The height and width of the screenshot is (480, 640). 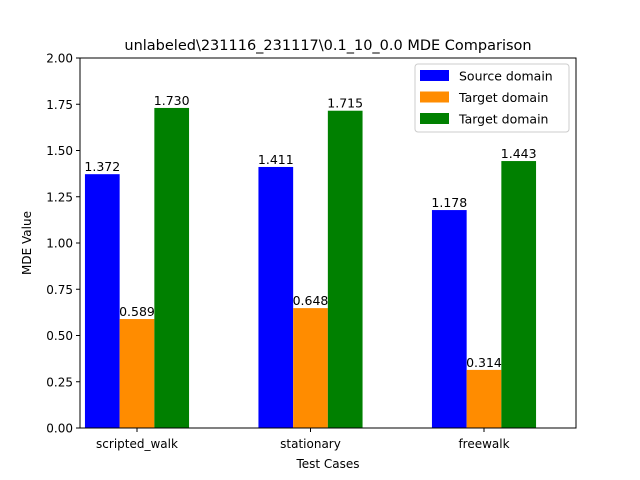 I want to click on y-tick-label: 1.25, so click(x=59, y=197).